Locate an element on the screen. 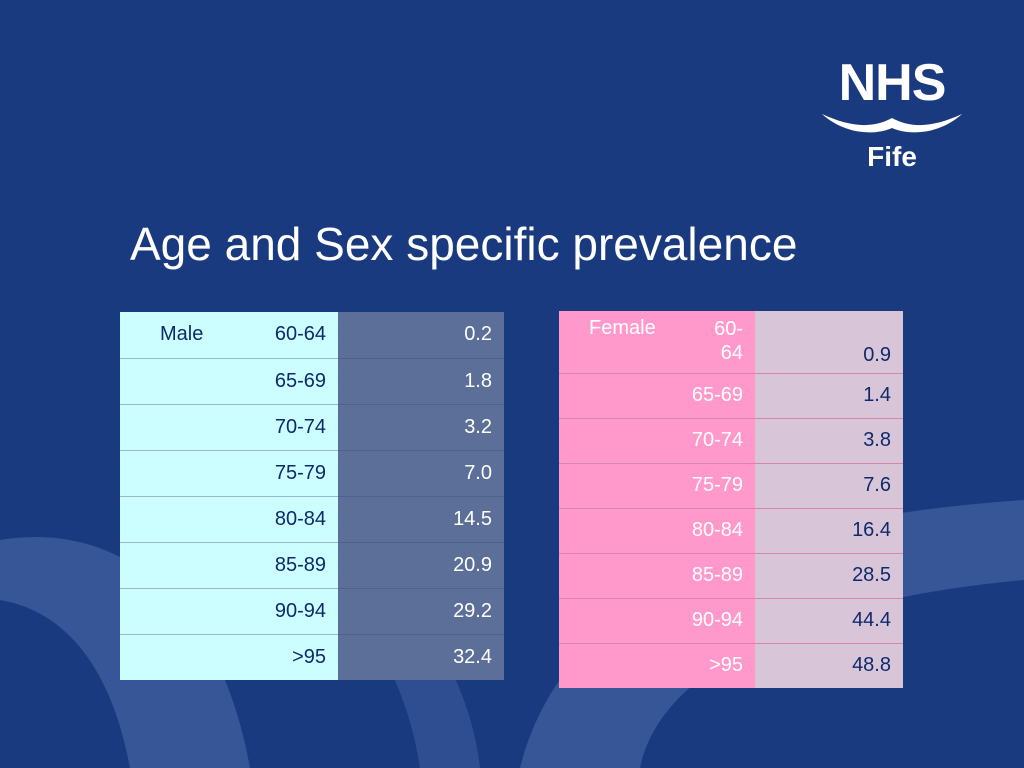 The height and width of the screenshot is (768, 1024). table-row: 65-69 1.8 is located at coordinates (312, 381).